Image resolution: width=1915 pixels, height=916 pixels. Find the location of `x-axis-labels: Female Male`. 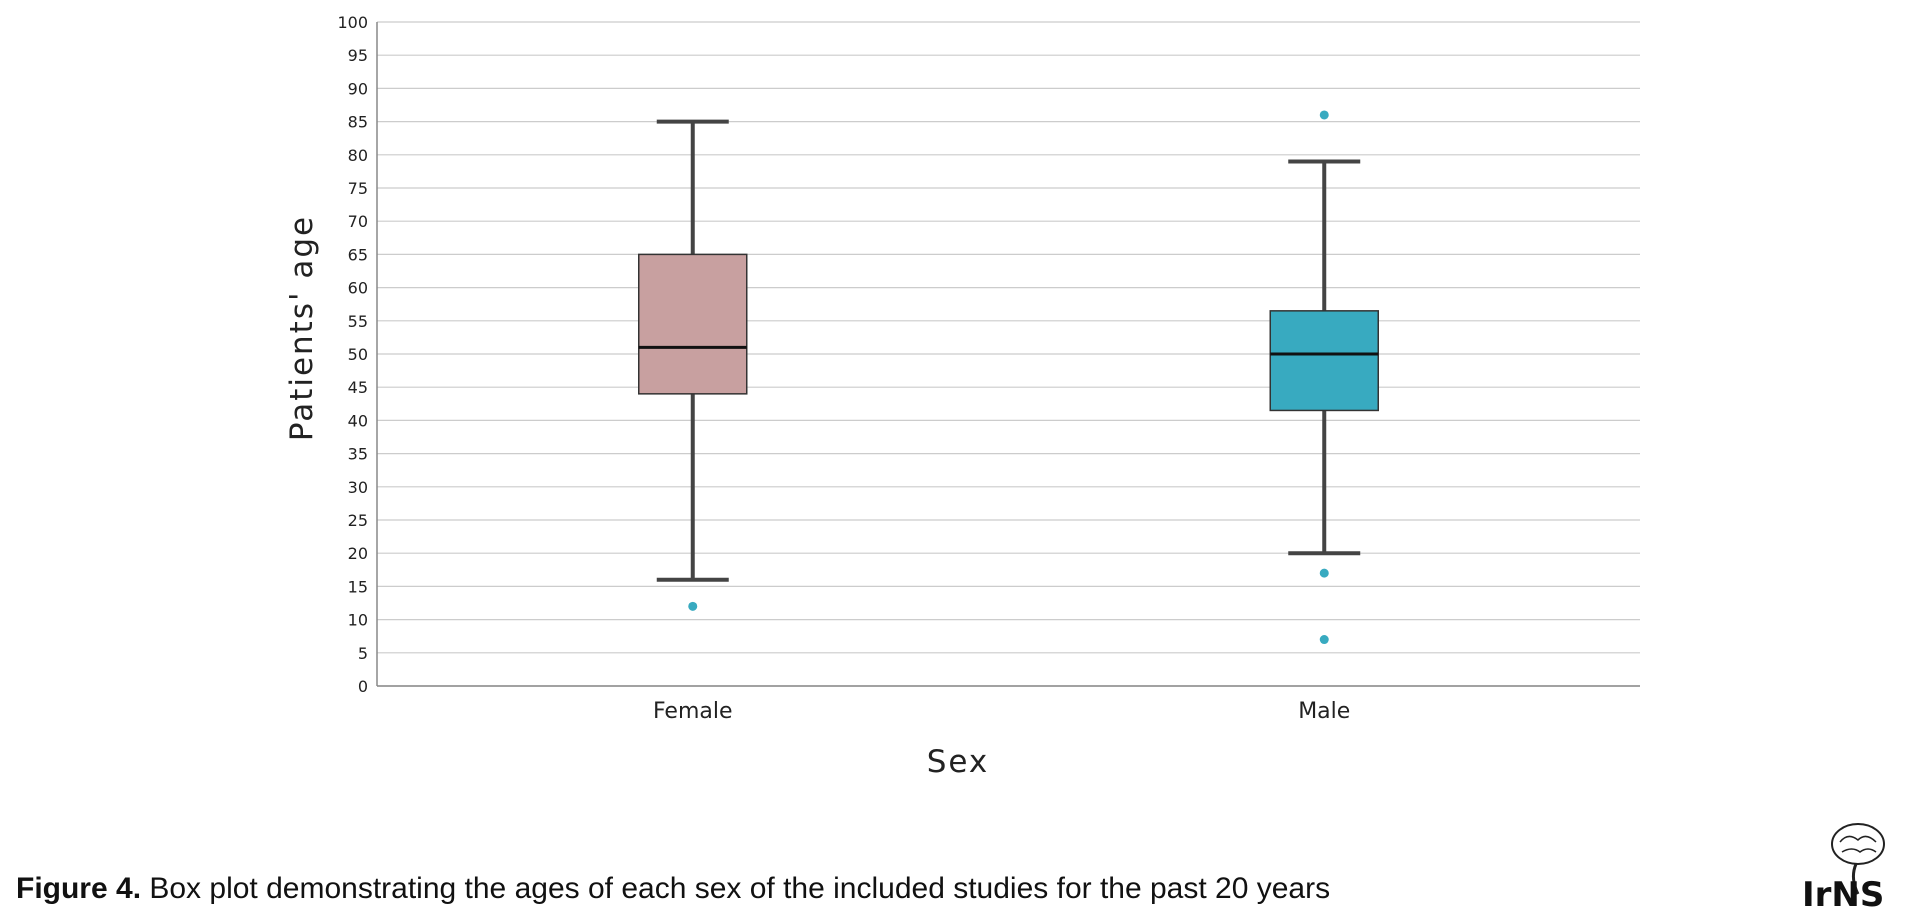

x-axis-labels: Female Male is located at coordinates (1001, 711).